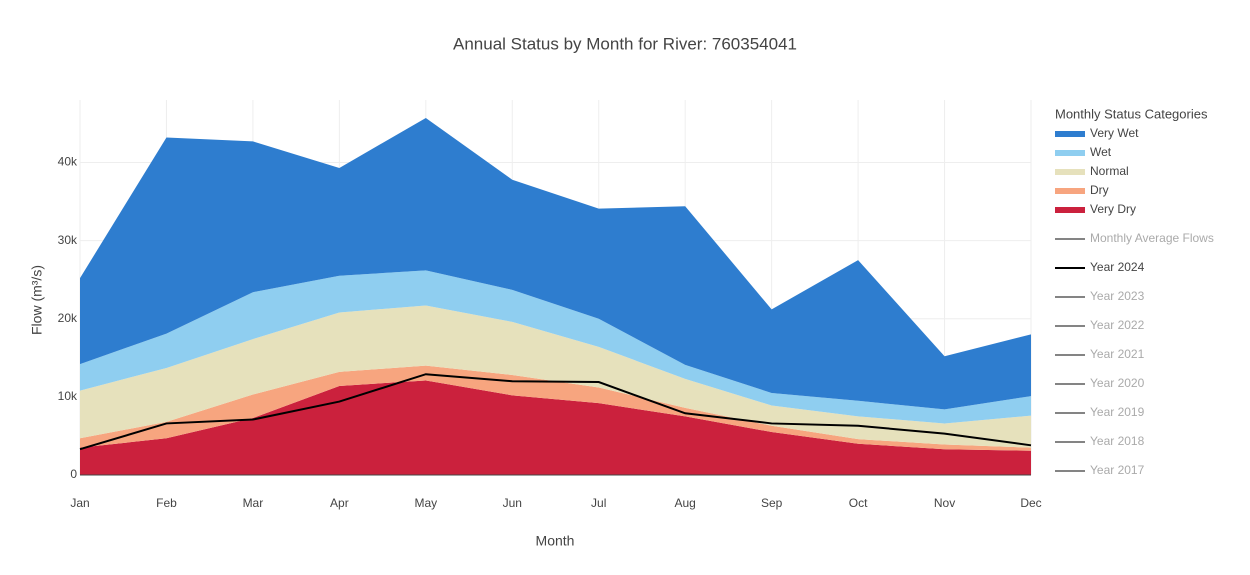 The image size is (1250, 575). I want to click on legend-label: Monthly Average Flows, so click(1152, 238).